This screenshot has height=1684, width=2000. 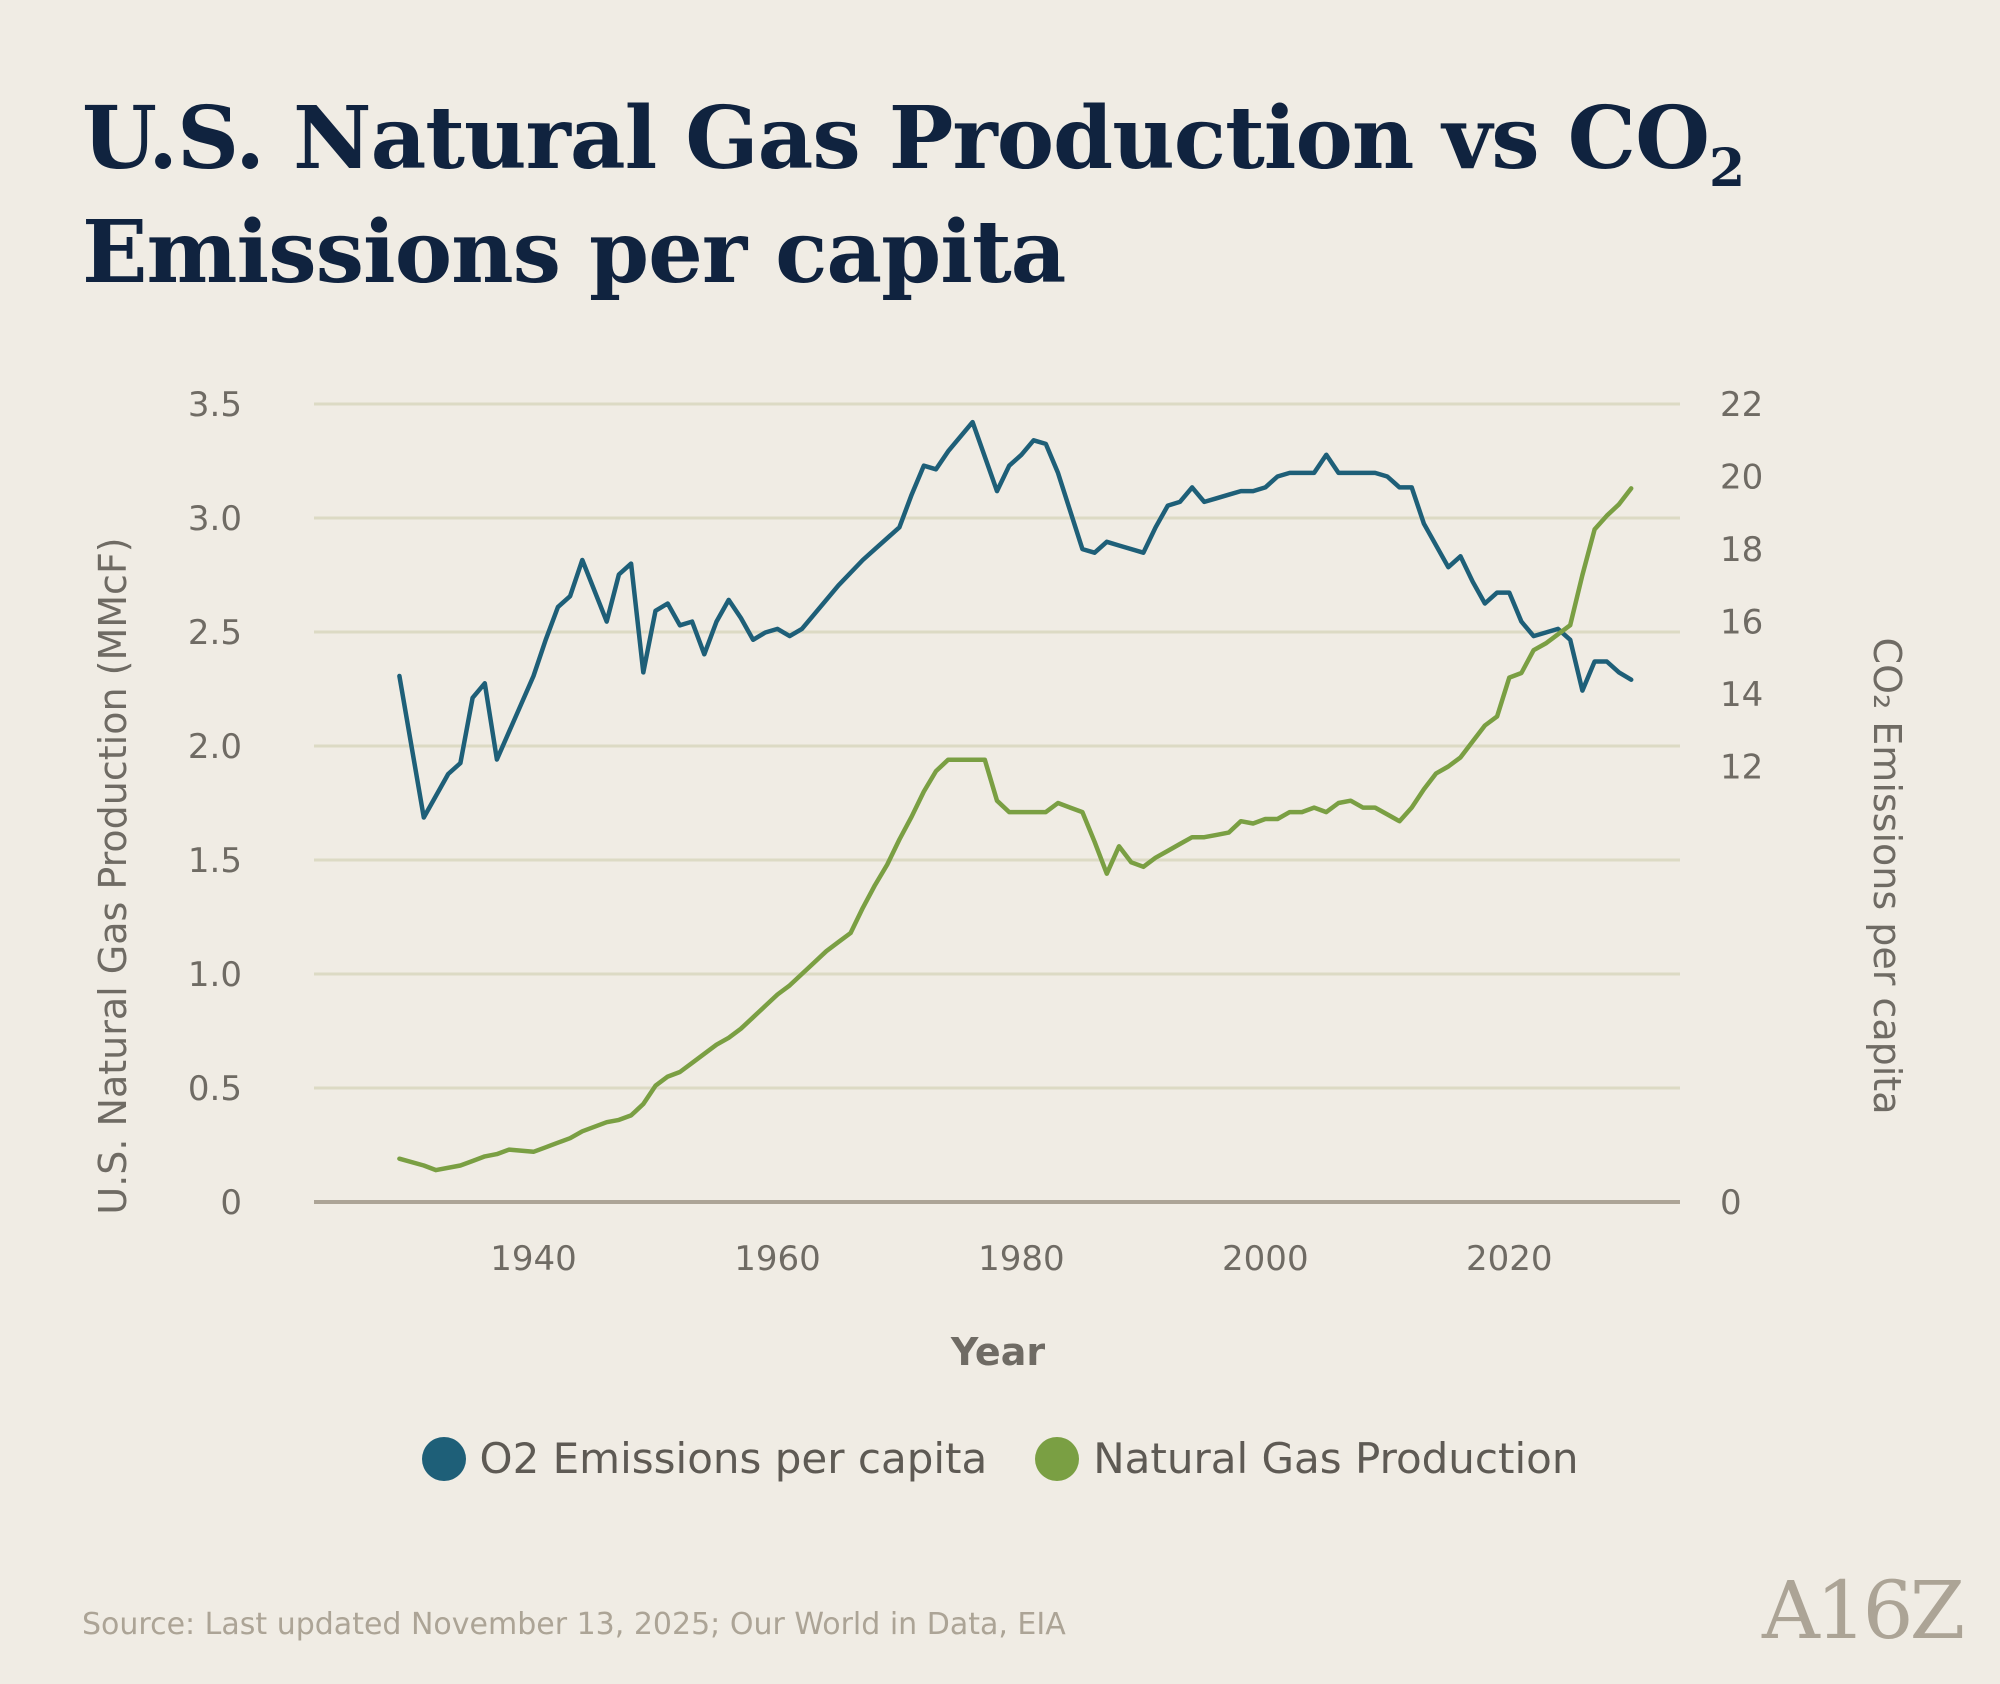 I want to click on chart-title-subscript: 2, so click(x=1727, y=169).